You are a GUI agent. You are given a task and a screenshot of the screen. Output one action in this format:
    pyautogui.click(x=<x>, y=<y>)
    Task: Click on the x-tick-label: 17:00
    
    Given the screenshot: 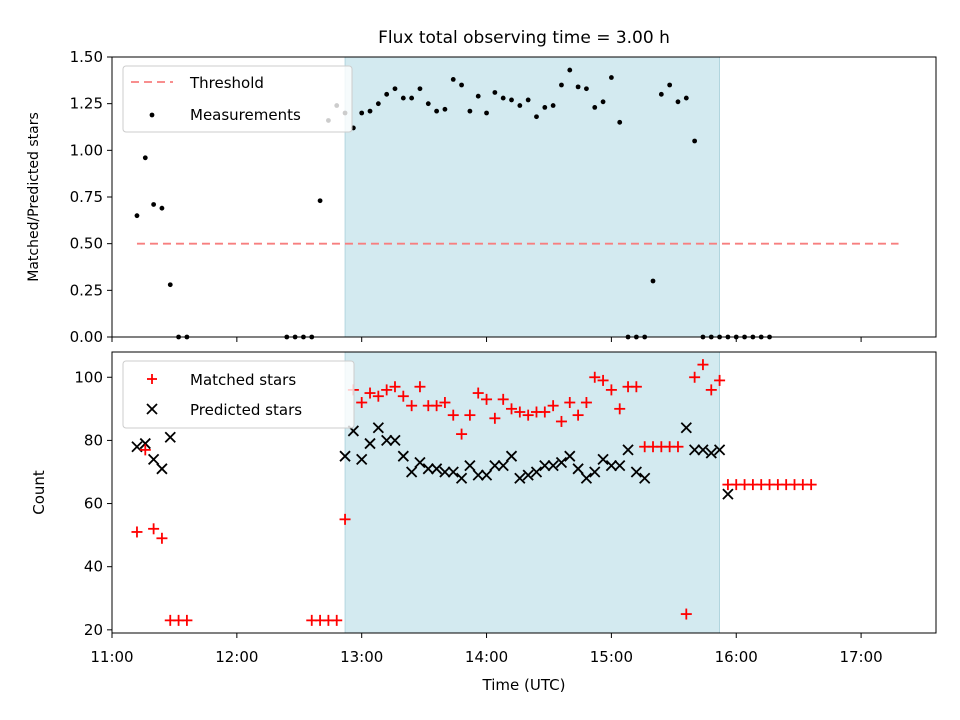 What is the action you would take?
    pyautogui.click(x=860, y=657)
    